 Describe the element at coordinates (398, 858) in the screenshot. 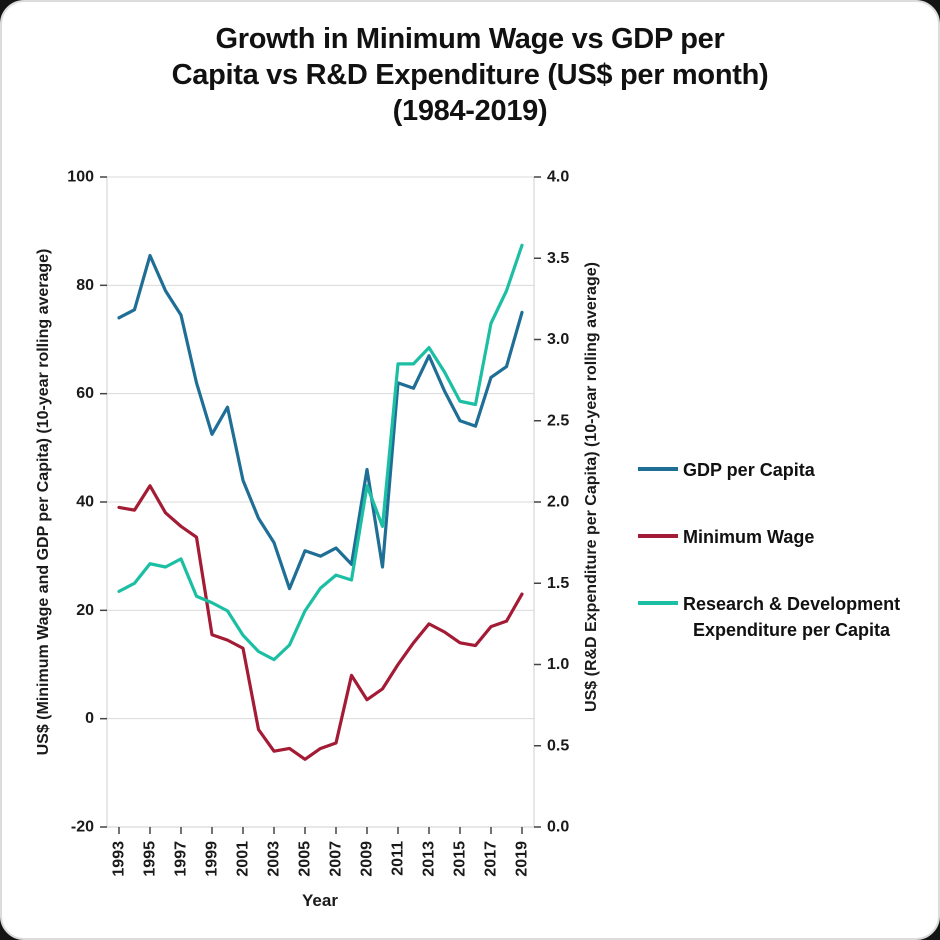

I see `x-tick-label: 2011` at that location.